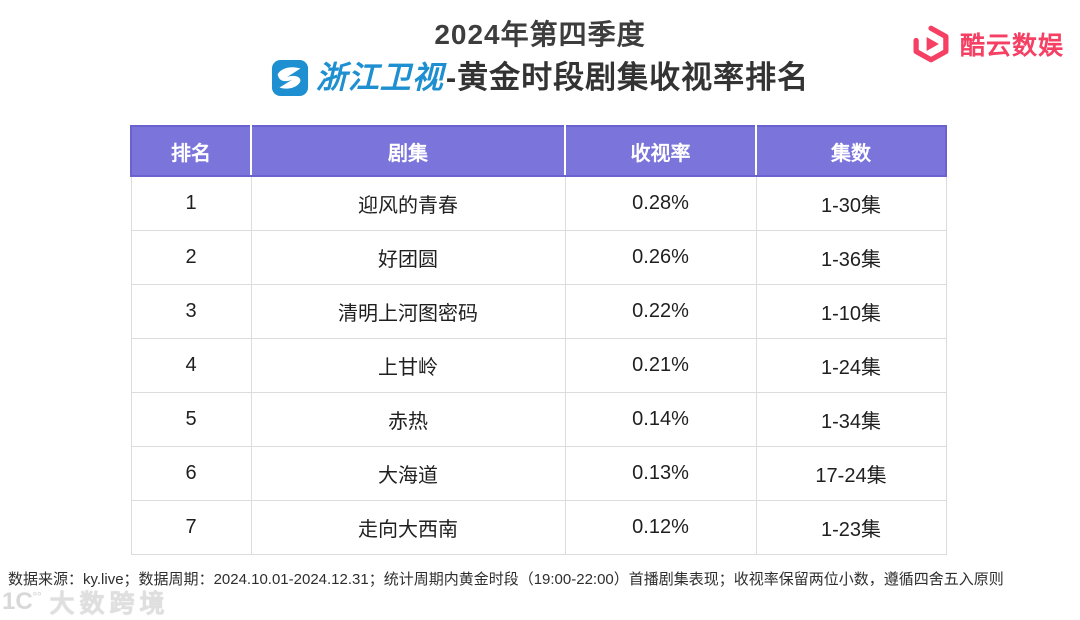 The height and width of the screenshot is (620, 1080). Describe the element at coordinates (660, 203) in the screenshot. I see `rating-cell: 0.28%` at that location.